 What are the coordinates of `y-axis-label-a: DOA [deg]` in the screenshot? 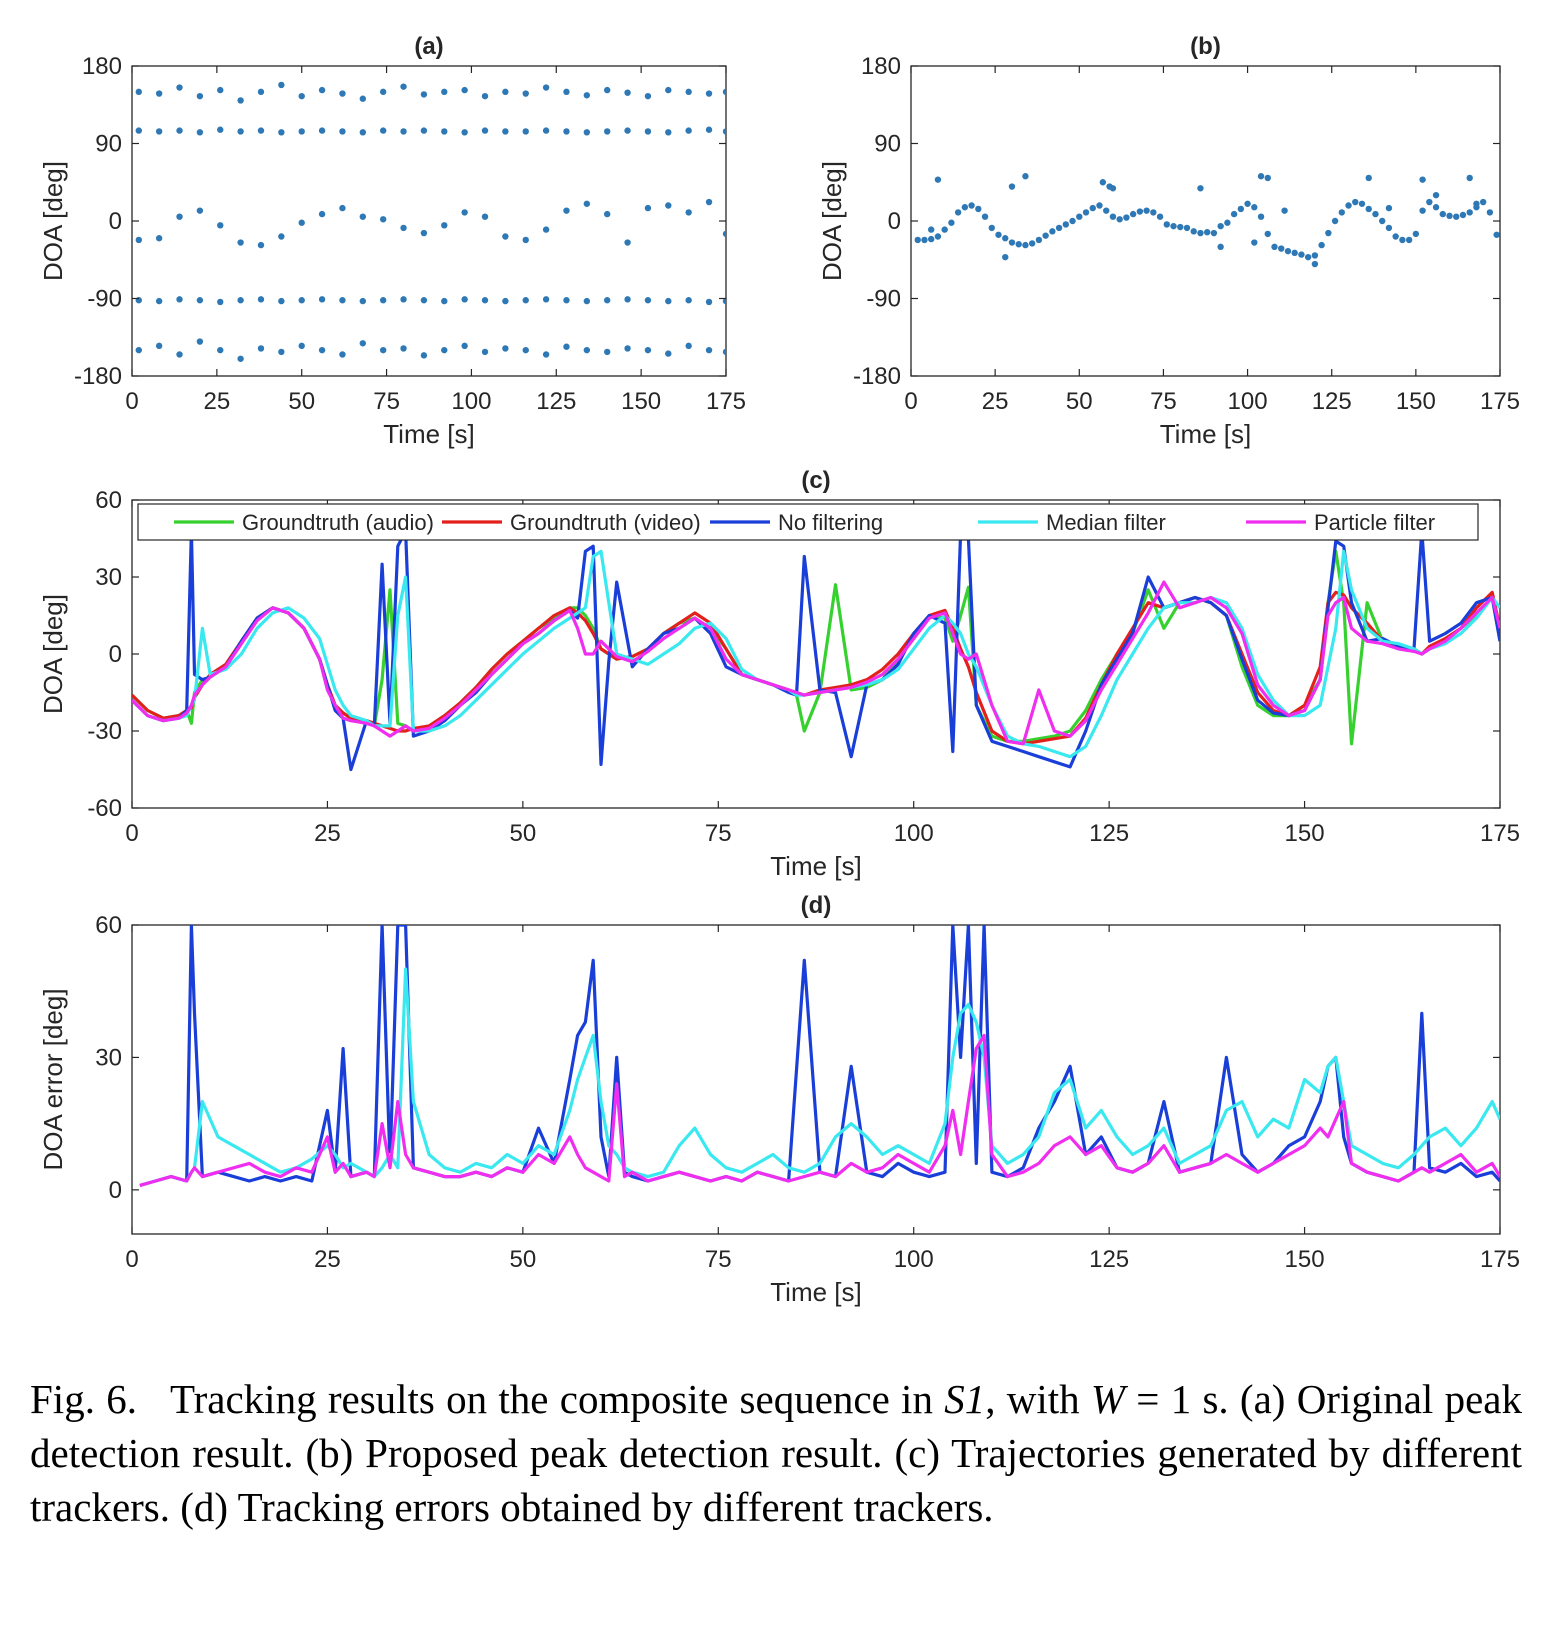 It's located at (53, 221).